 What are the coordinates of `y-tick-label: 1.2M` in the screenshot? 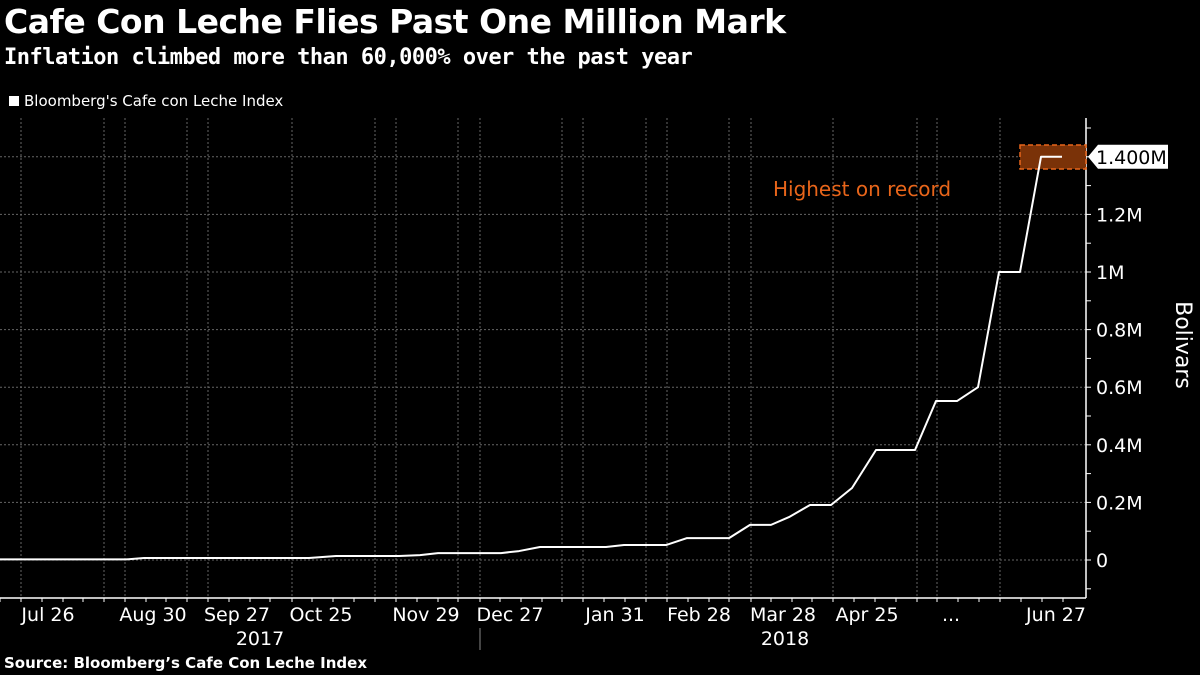 It's located at (1119, 215).